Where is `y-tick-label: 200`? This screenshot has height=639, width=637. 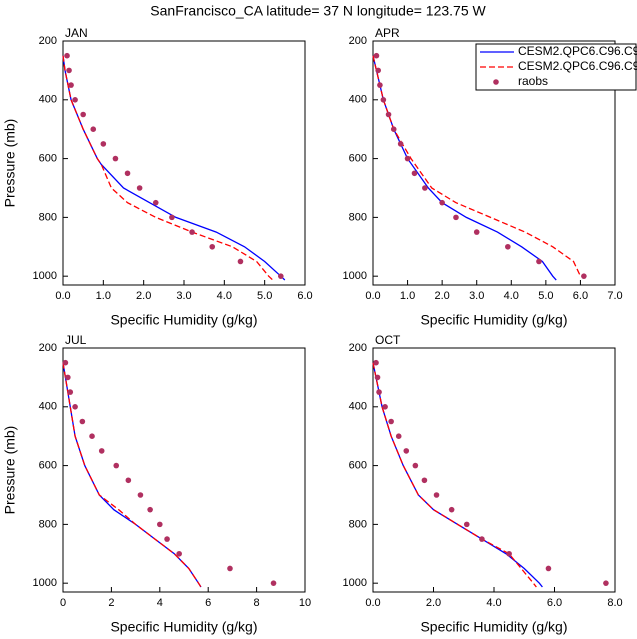
y-tick-label: 200 is located at coordinates (48, 41).